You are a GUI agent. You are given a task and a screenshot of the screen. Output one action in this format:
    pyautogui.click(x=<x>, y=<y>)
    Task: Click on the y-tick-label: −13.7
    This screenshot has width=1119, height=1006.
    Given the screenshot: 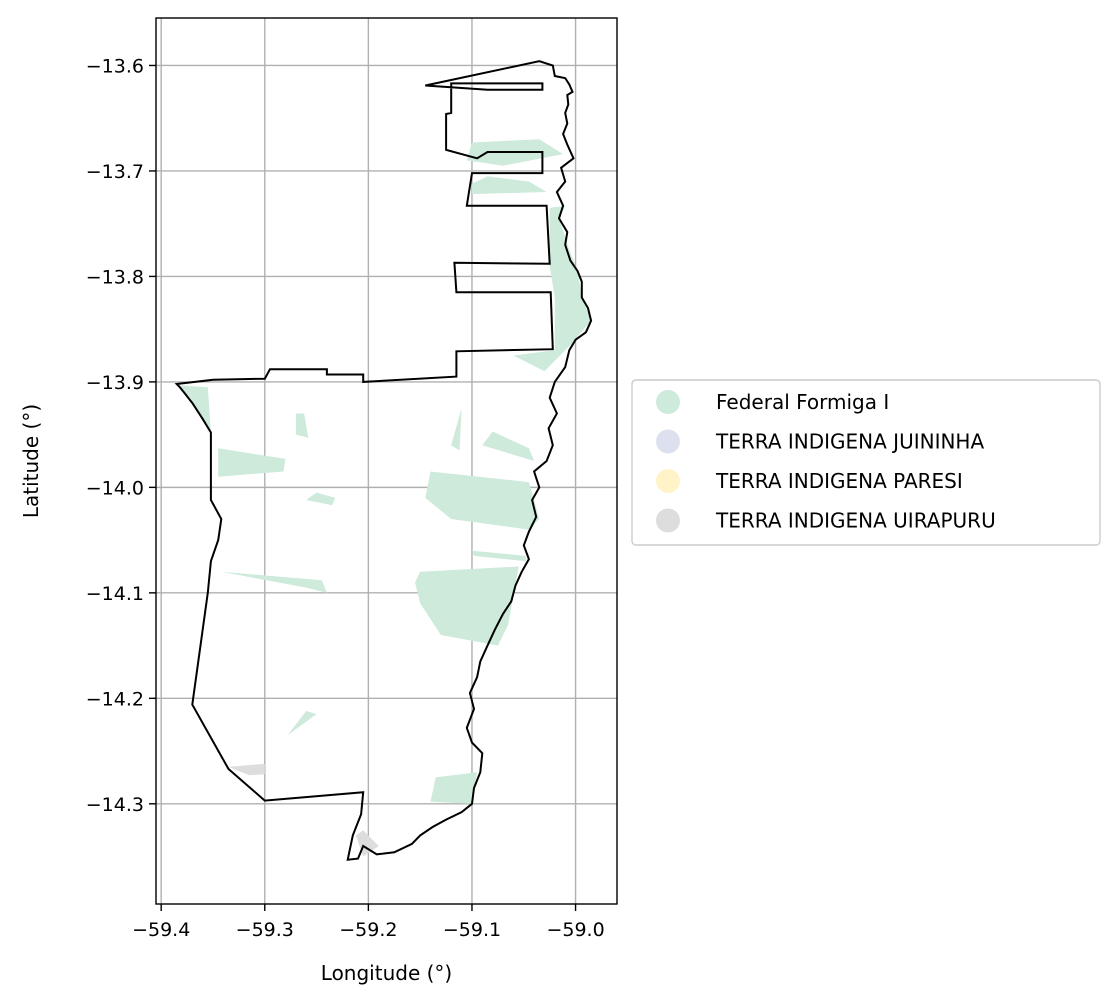 What is the action you would take?
    pyautogui.click(x=115, y=172)
    